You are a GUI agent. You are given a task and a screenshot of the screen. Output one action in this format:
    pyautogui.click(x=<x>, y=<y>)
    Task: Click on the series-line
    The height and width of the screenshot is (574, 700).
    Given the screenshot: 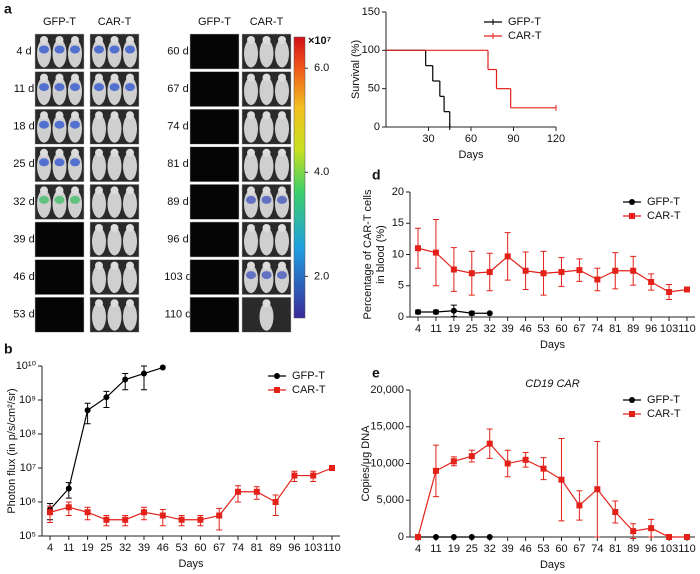 What is the action you would take?
    pyautogui.click(x=552, y=270)
    